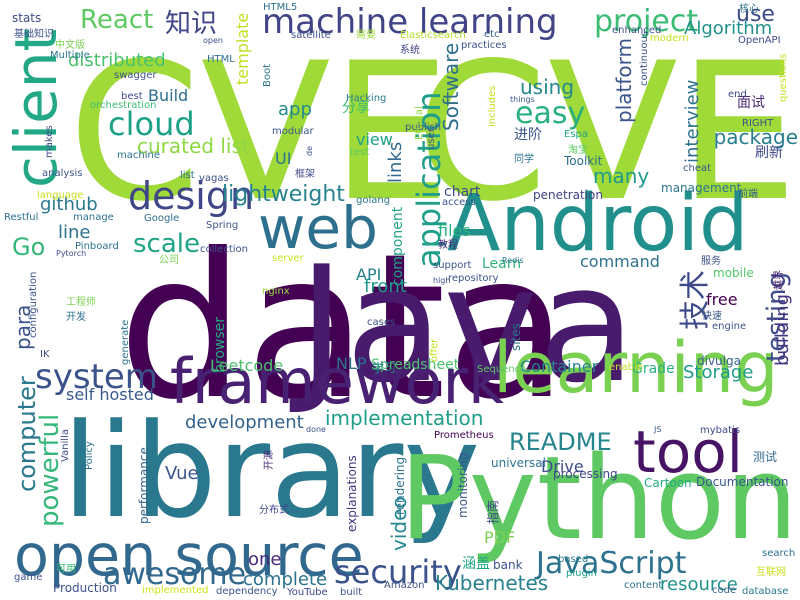 This screenshot has height=600, width=800. Describe the element at coordinates (462, 324) in the screenshot. I see `cloud-word-java-3: Java` at that location.